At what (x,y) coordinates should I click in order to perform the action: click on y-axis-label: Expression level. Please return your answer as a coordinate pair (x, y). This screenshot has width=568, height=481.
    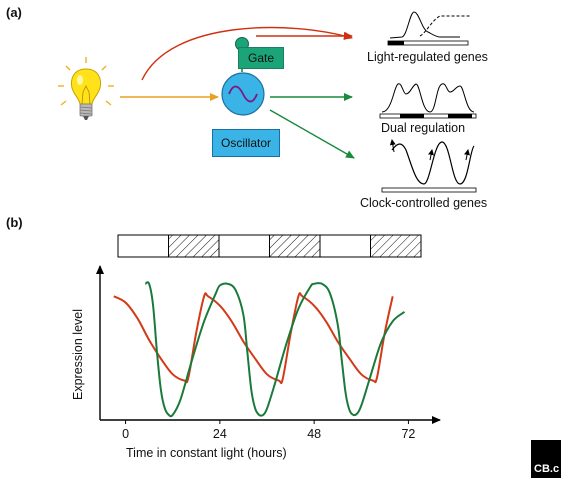
    Looking at the image, I should click on (78, 354).